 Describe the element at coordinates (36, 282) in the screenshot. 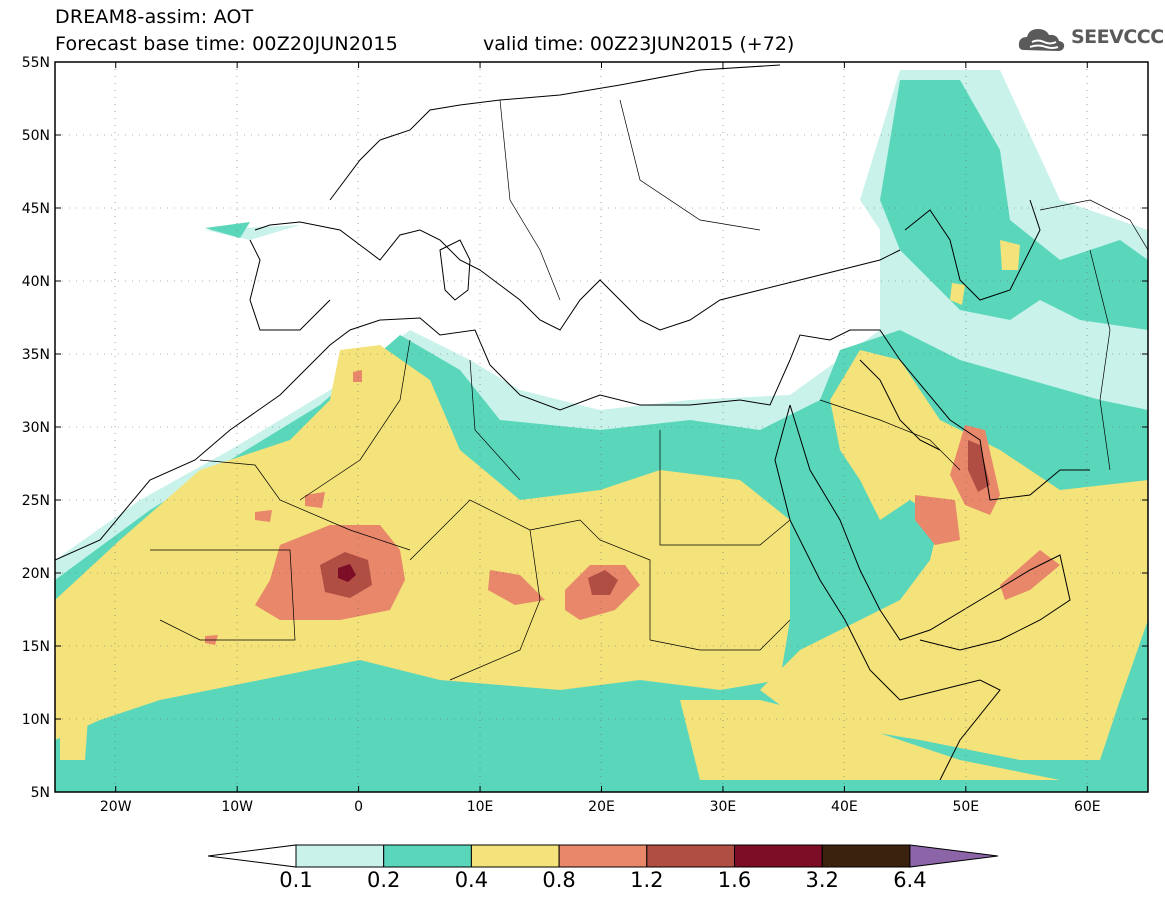

I see `lat-label-40N: 40N` at that location.